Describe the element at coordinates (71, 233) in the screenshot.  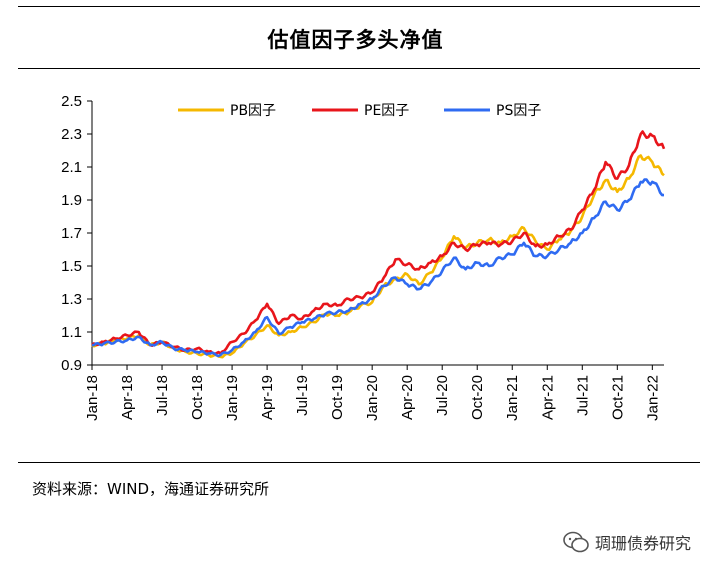
I see `y-tick-label: 1.7` at that location.